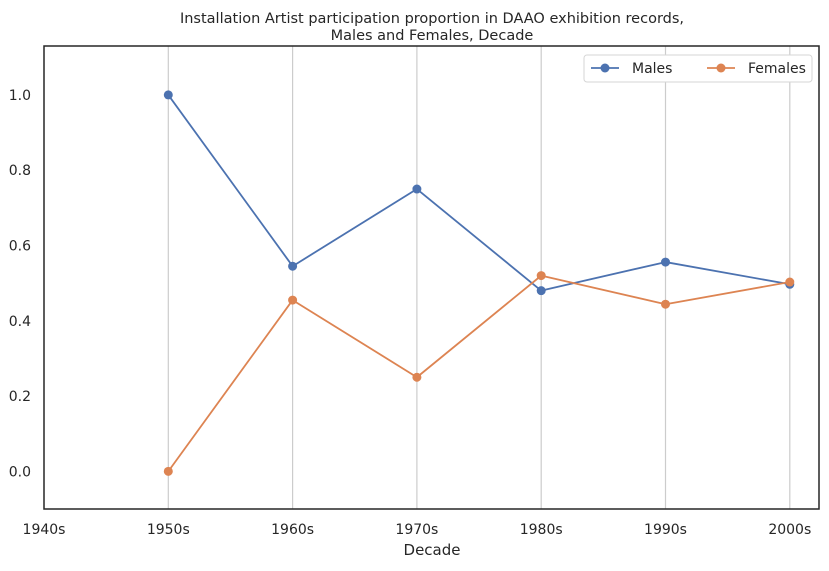 This screenshot has width=829, height=571. I want to click on x-axis-label: Decade, so click(432, 550).